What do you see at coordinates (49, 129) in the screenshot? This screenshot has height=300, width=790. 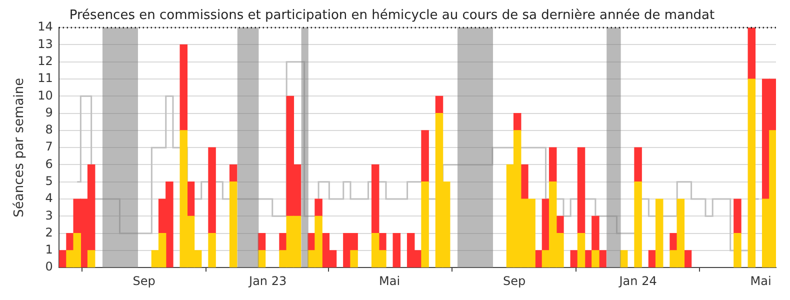 I see `y-tick-label: 8` at bounding box center [49, 129].